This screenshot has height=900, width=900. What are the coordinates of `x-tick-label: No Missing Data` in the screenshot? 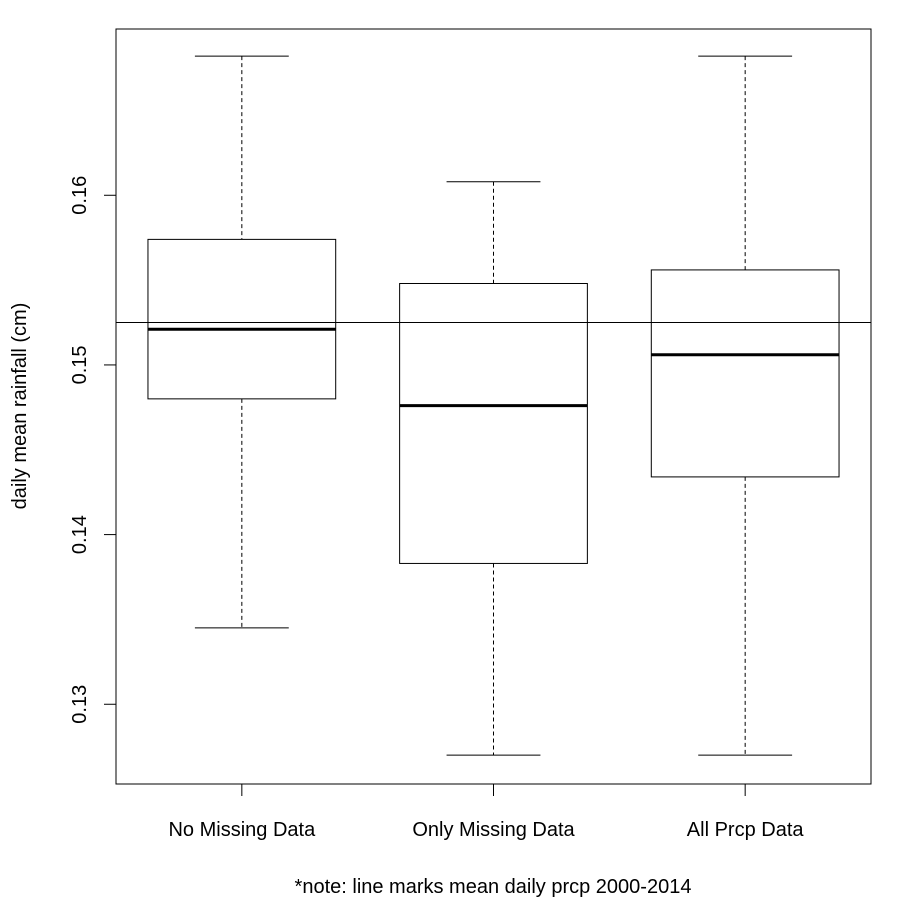 It's located at (242, 830).